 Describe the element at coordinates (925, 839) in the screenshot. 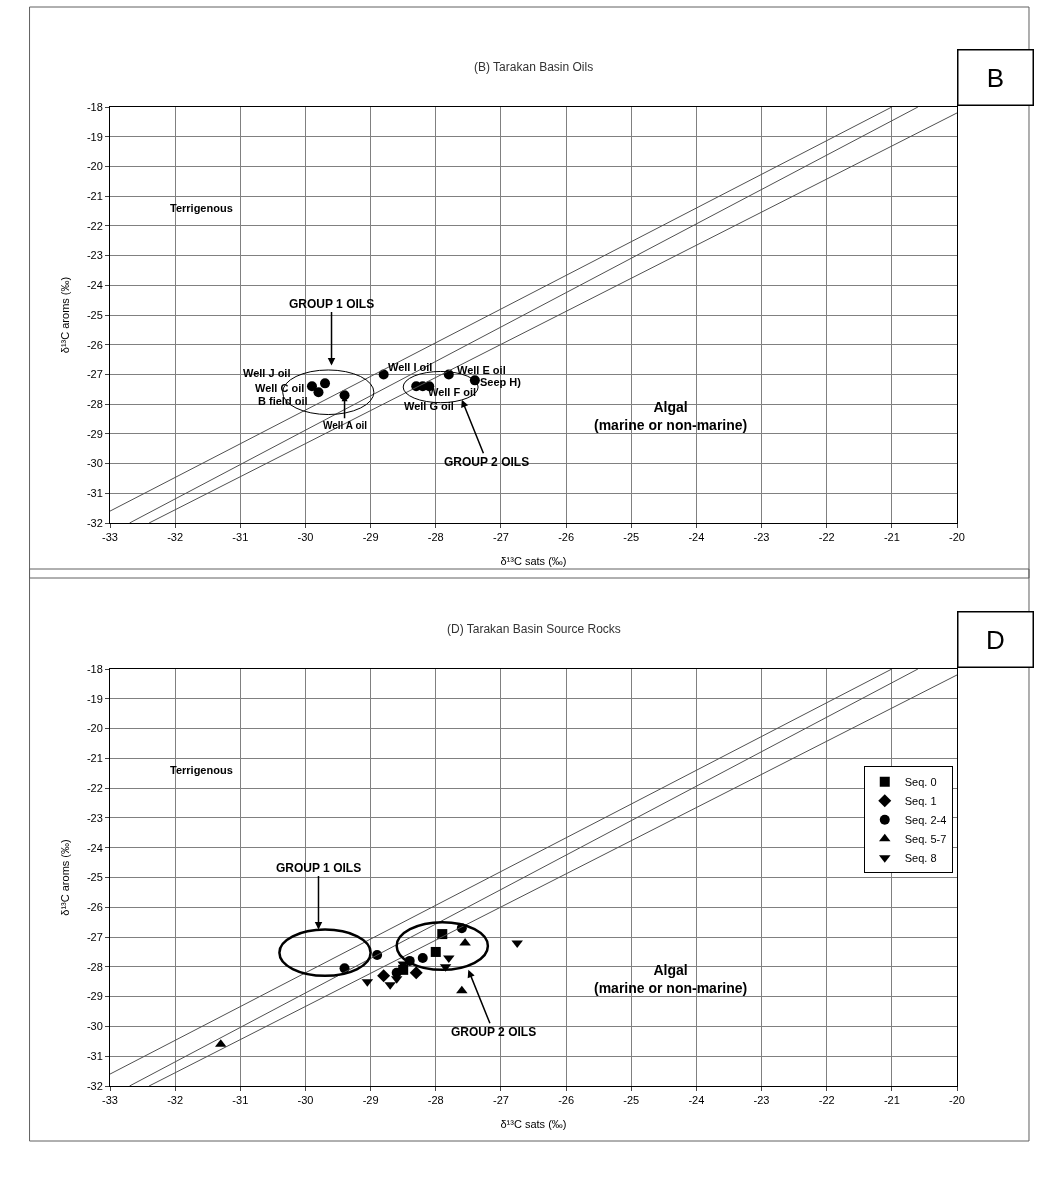

I see `legend-label: Seq. 5-7` at that location.